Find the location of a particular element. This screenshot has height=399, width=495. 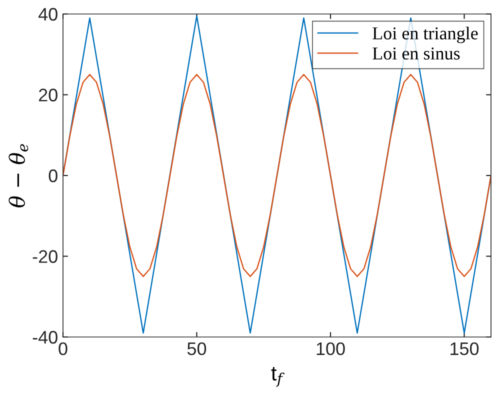

x-tick-label: 150 is located at coordinates (464, 349).